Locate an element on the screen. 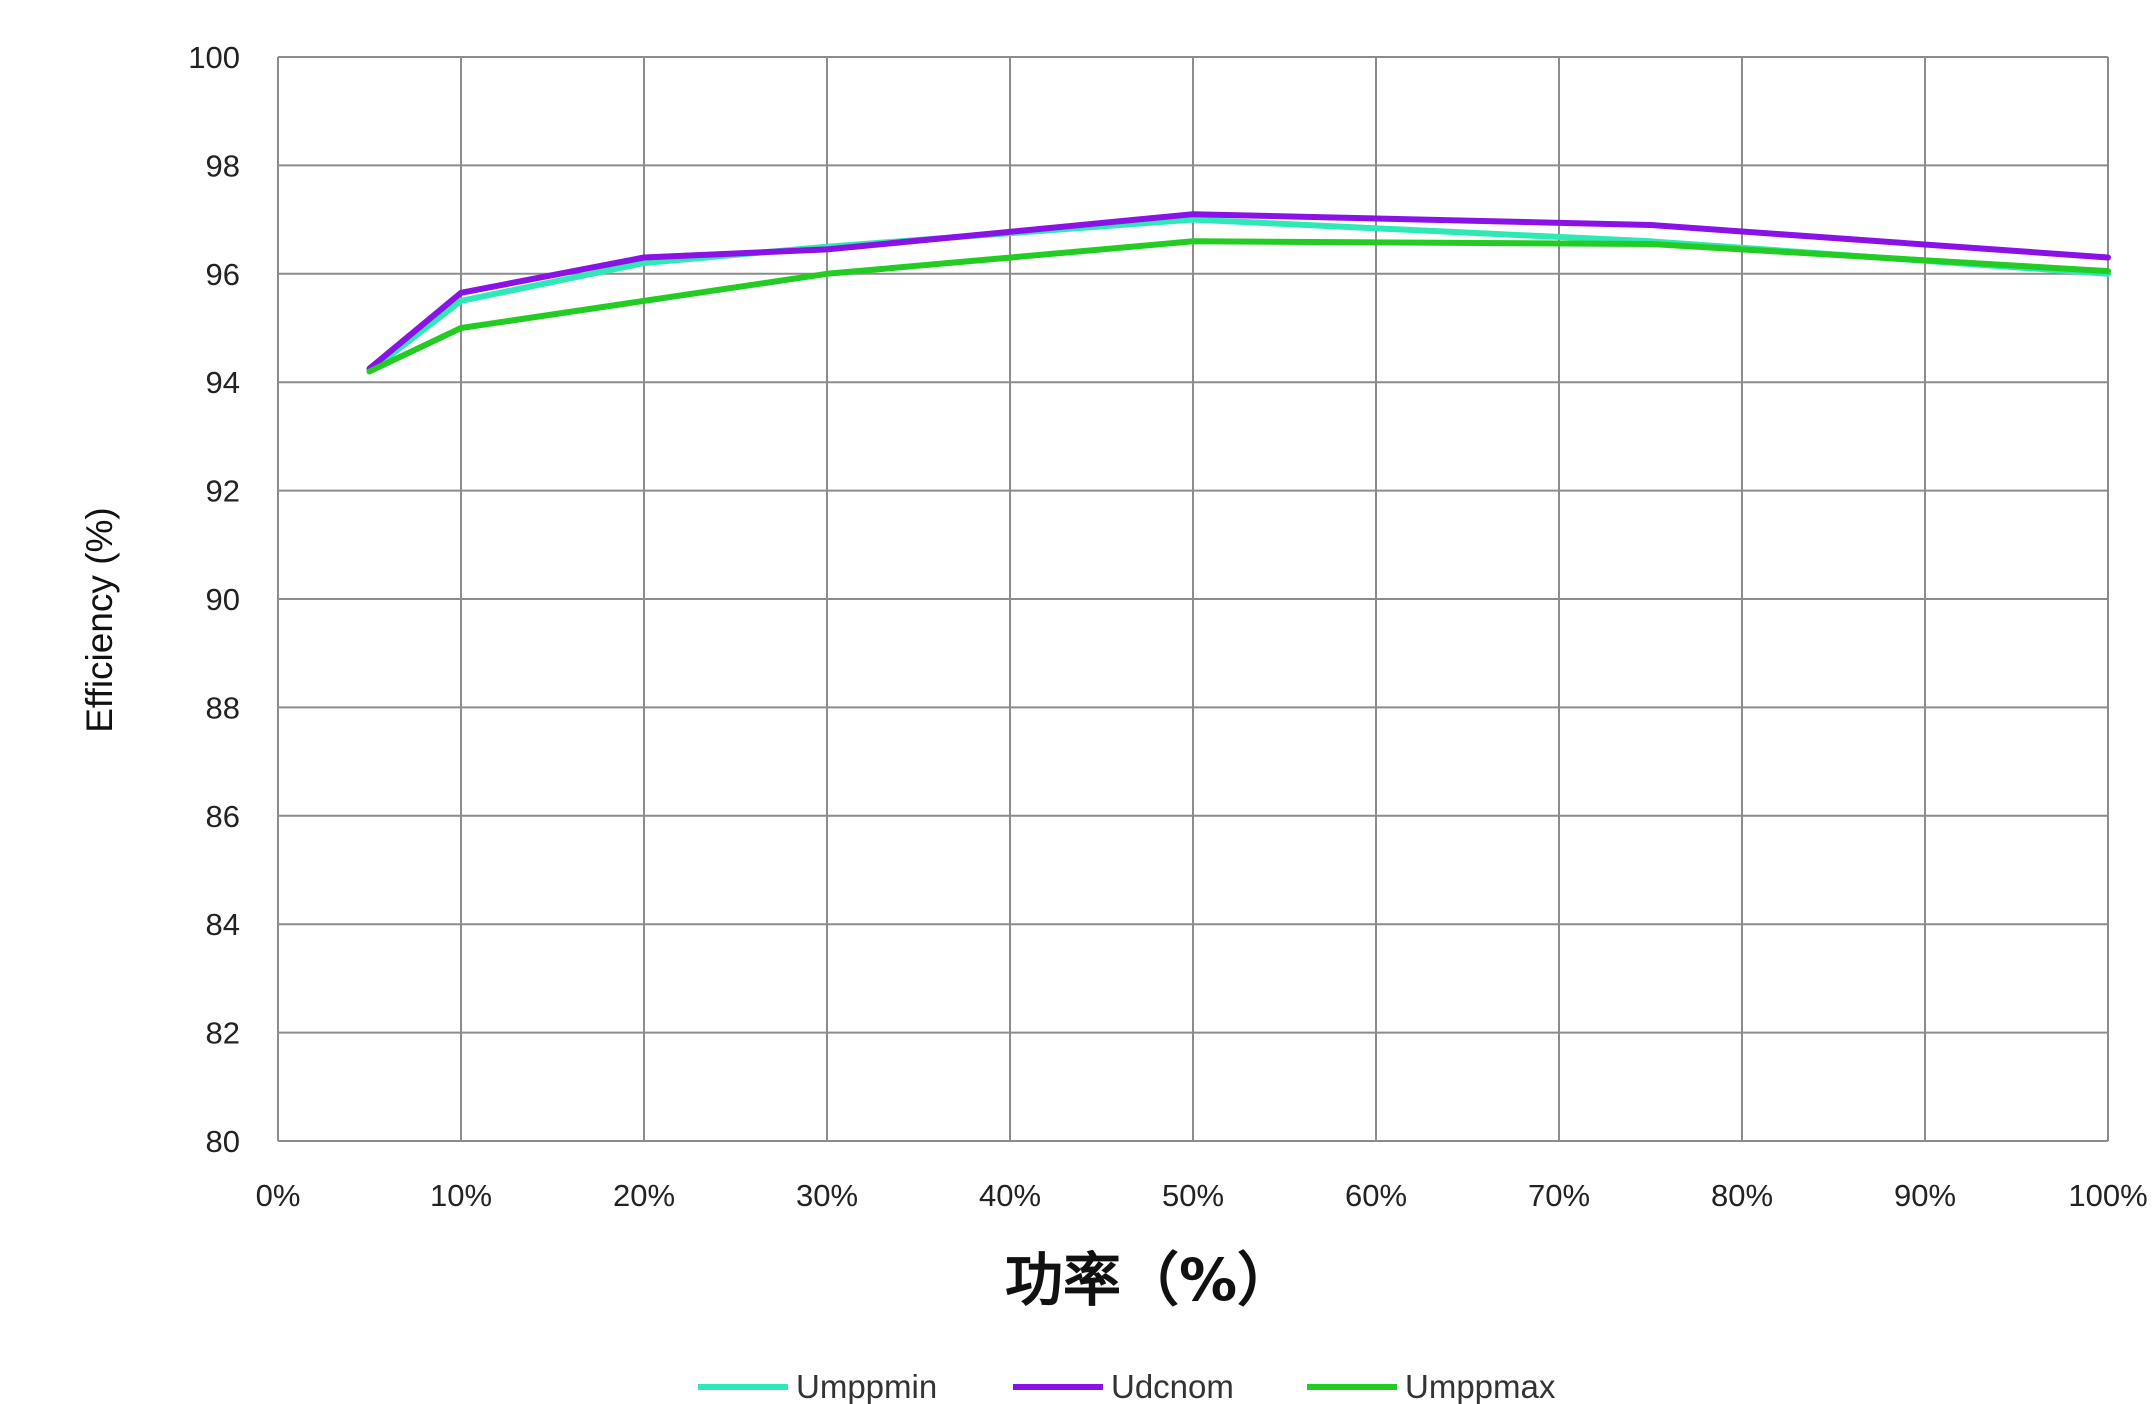 The image size is (2152, 1404). x-tick-label: 50% is located at coordinates (1193, 1195).